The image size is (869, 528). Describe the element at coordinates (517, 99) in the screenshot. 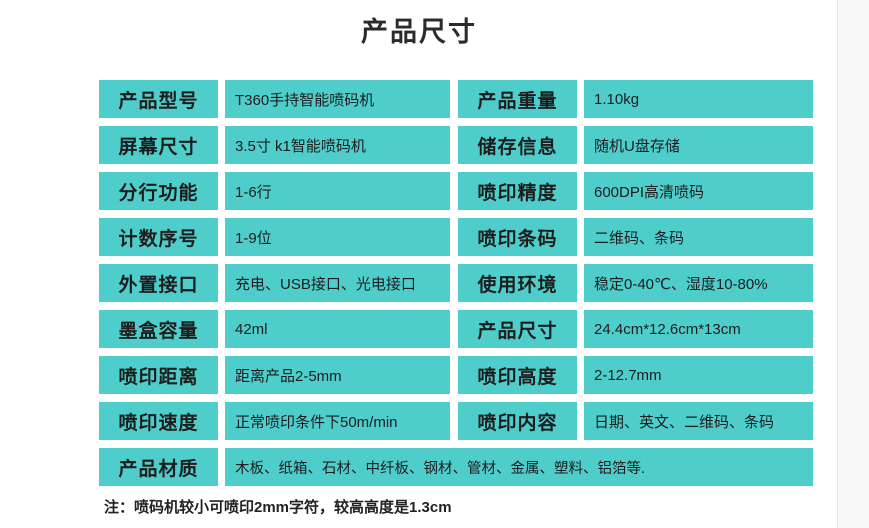

I see `spec-label: 产品重量` at that location.